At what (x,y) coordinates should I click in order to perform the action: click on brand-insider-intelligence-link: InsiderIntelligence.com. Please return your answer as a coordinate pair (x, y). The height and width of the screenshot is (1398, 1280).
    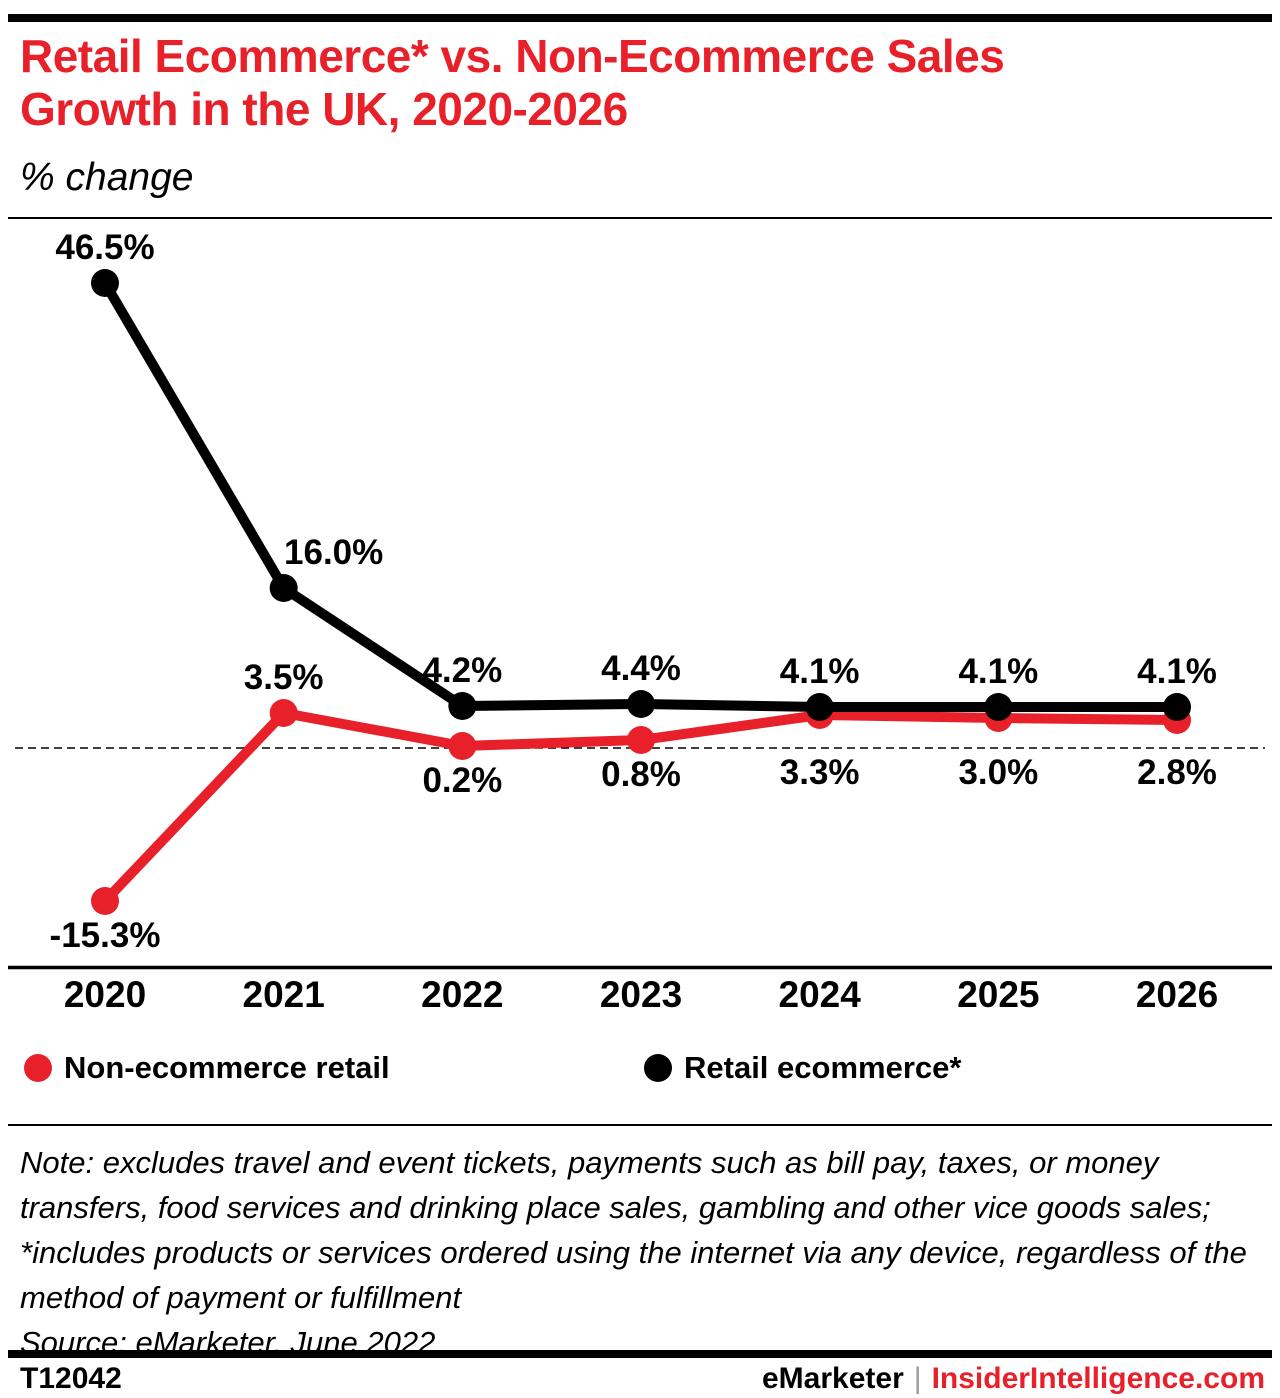
    Looking at the image, I should click on (1098, 1378).